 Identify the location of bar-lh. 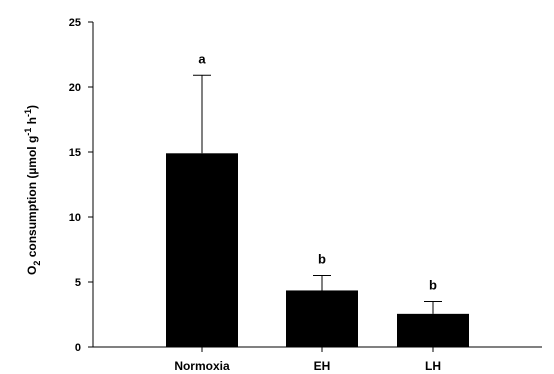
(433, 330).